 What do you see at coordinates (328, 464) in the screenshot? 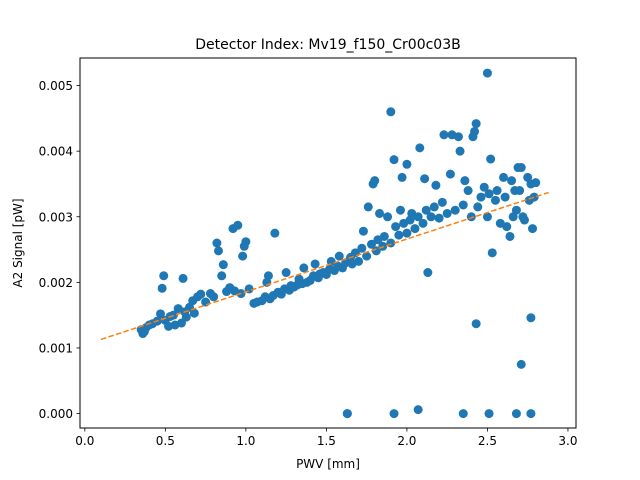
I see `x-axis-label: PWV [mm]` at bounding box center [328, 464].